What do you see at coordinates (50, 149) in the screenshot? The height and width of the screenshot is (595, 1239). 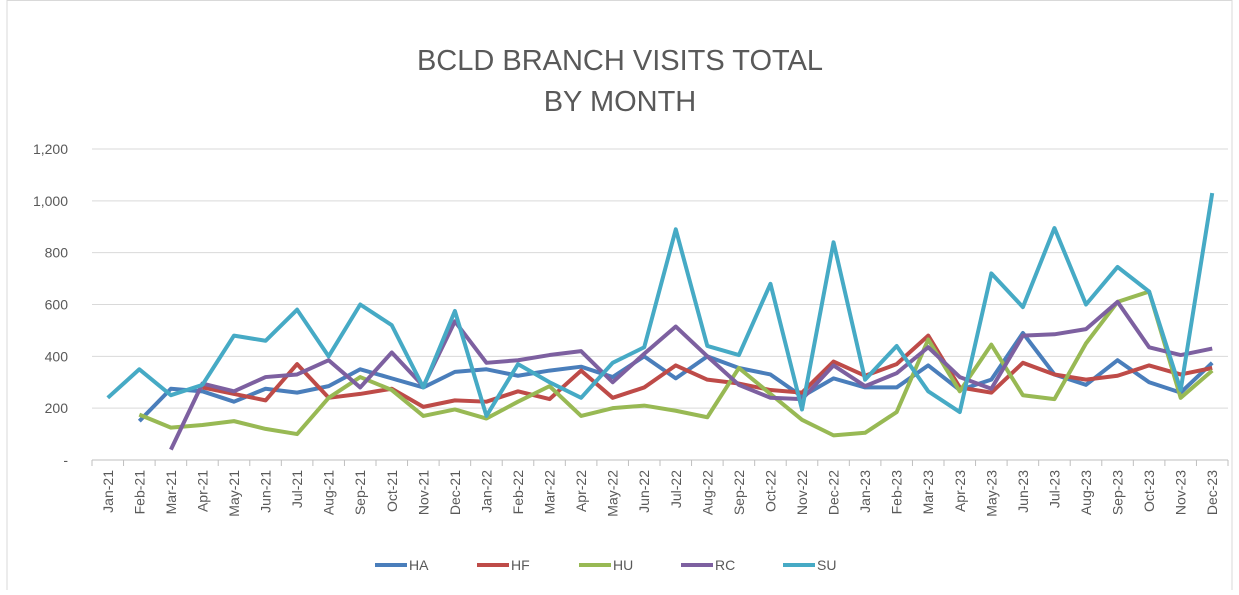 I see `y-tick-label: 1,200` at bounding box center [50, 149].